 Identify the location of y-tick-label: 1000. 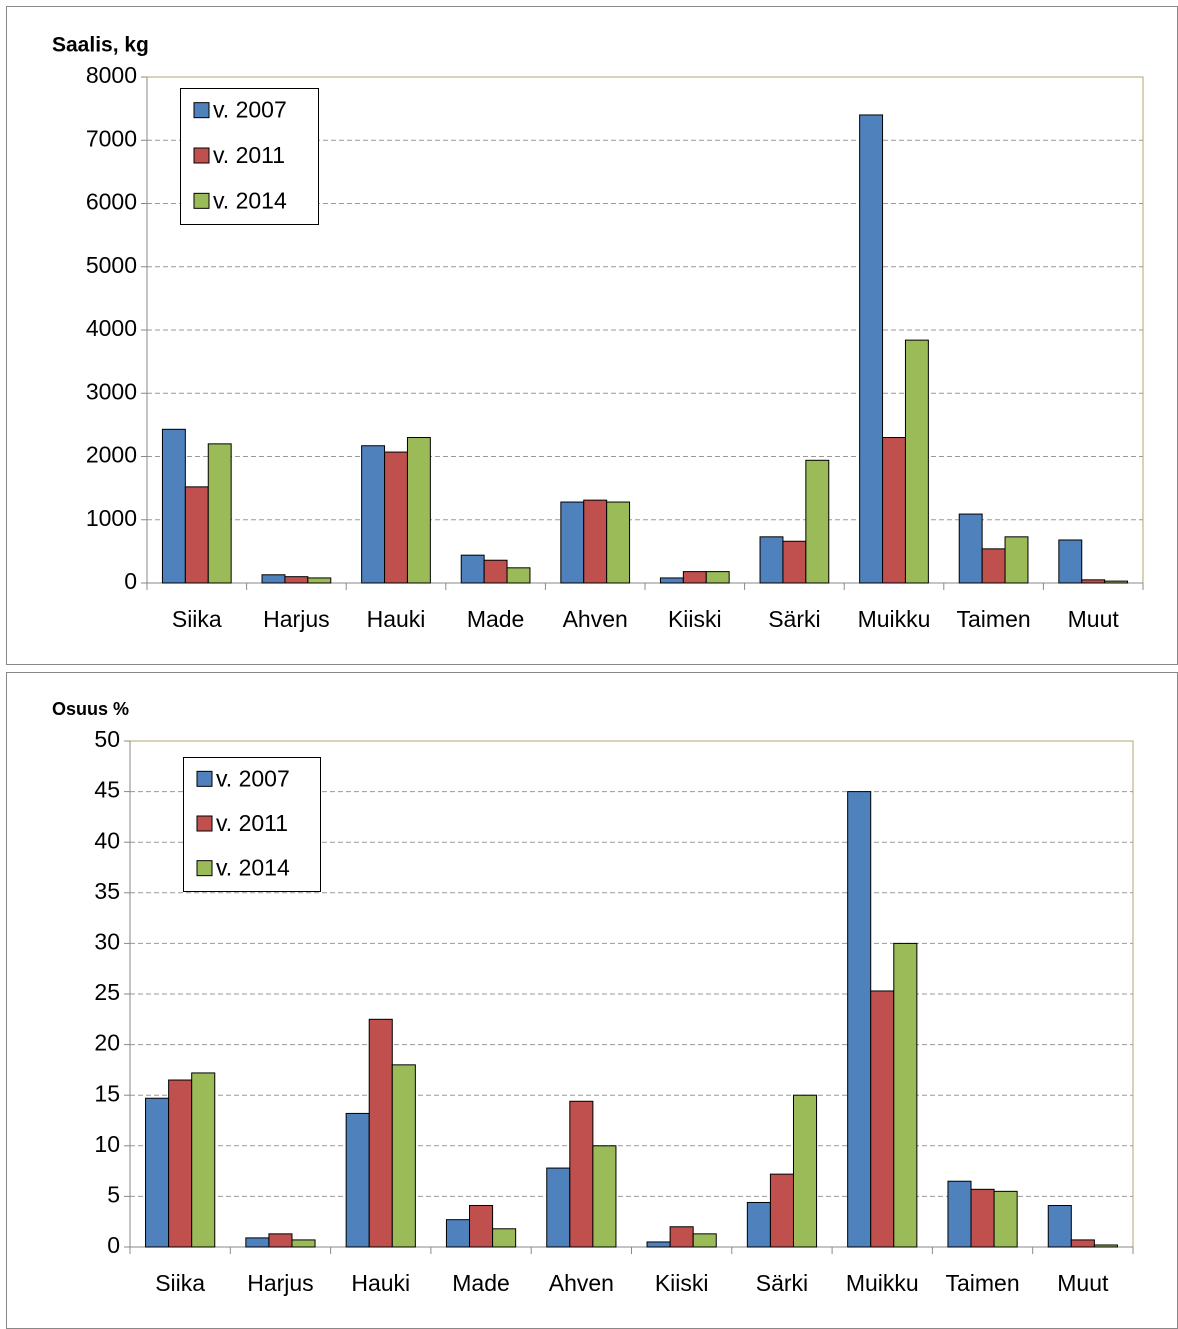
(111, 518).